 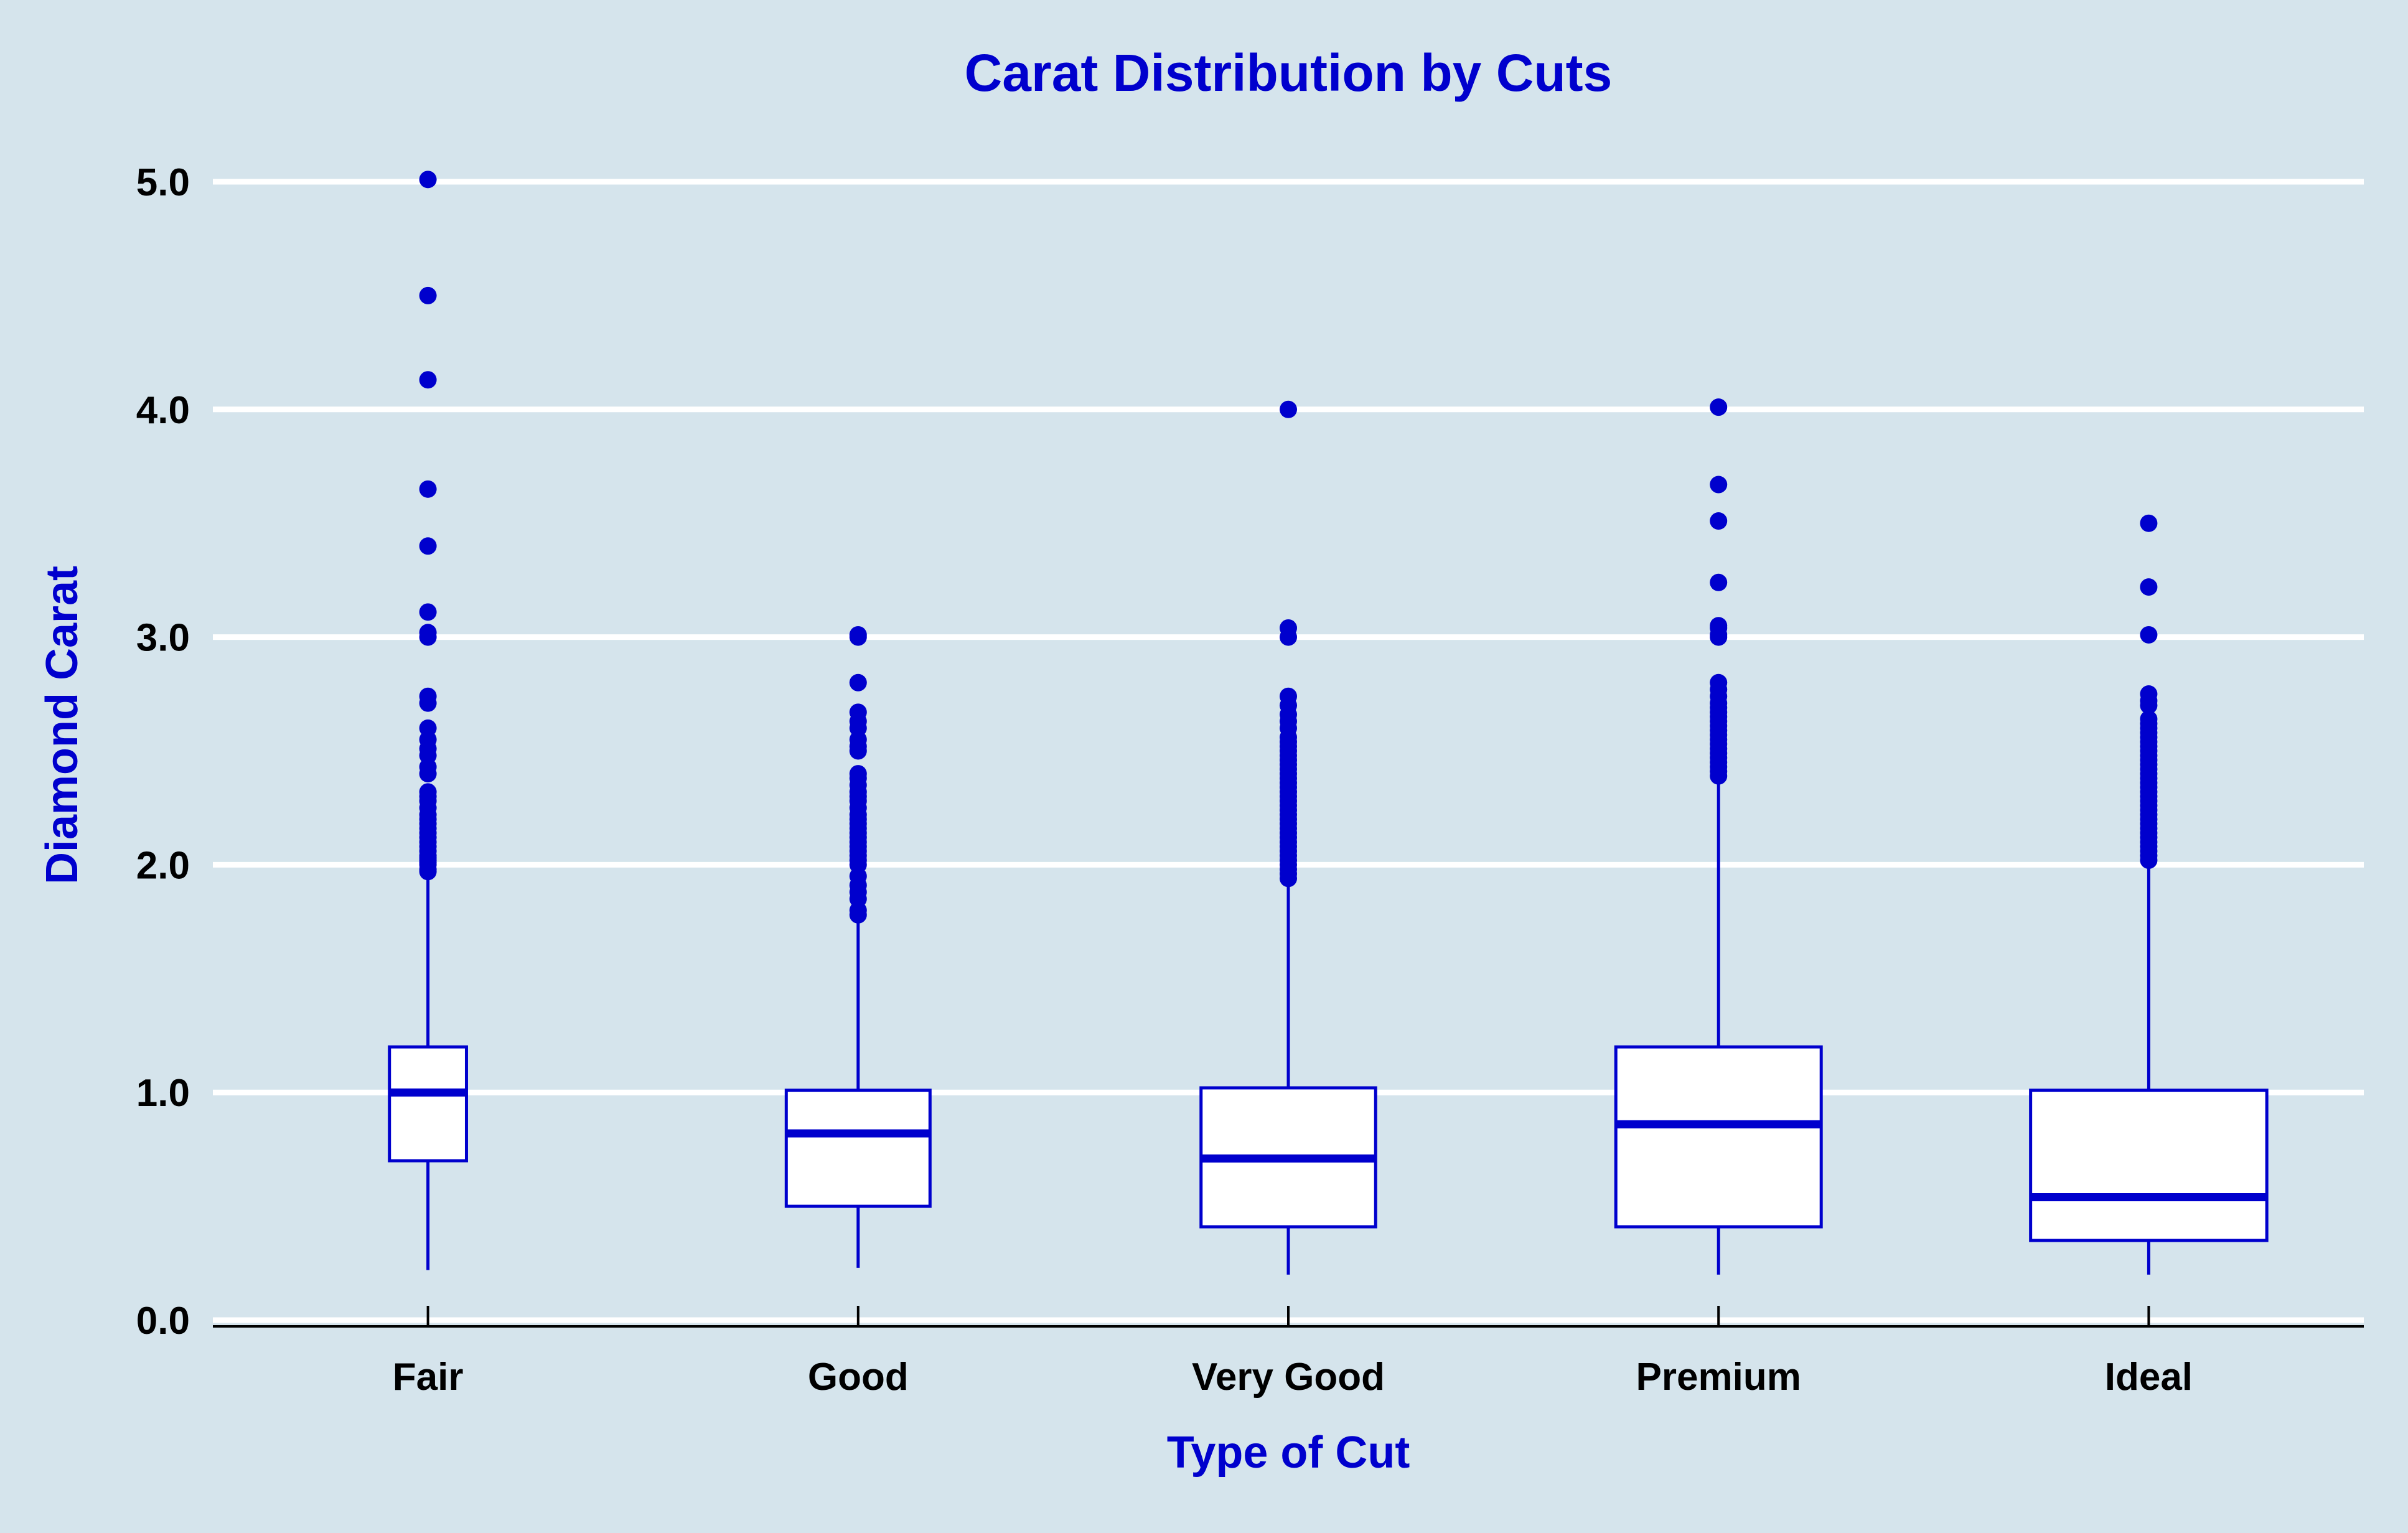 I want to click on x-tick-label: Premium, so click(x=1718, y=1378).